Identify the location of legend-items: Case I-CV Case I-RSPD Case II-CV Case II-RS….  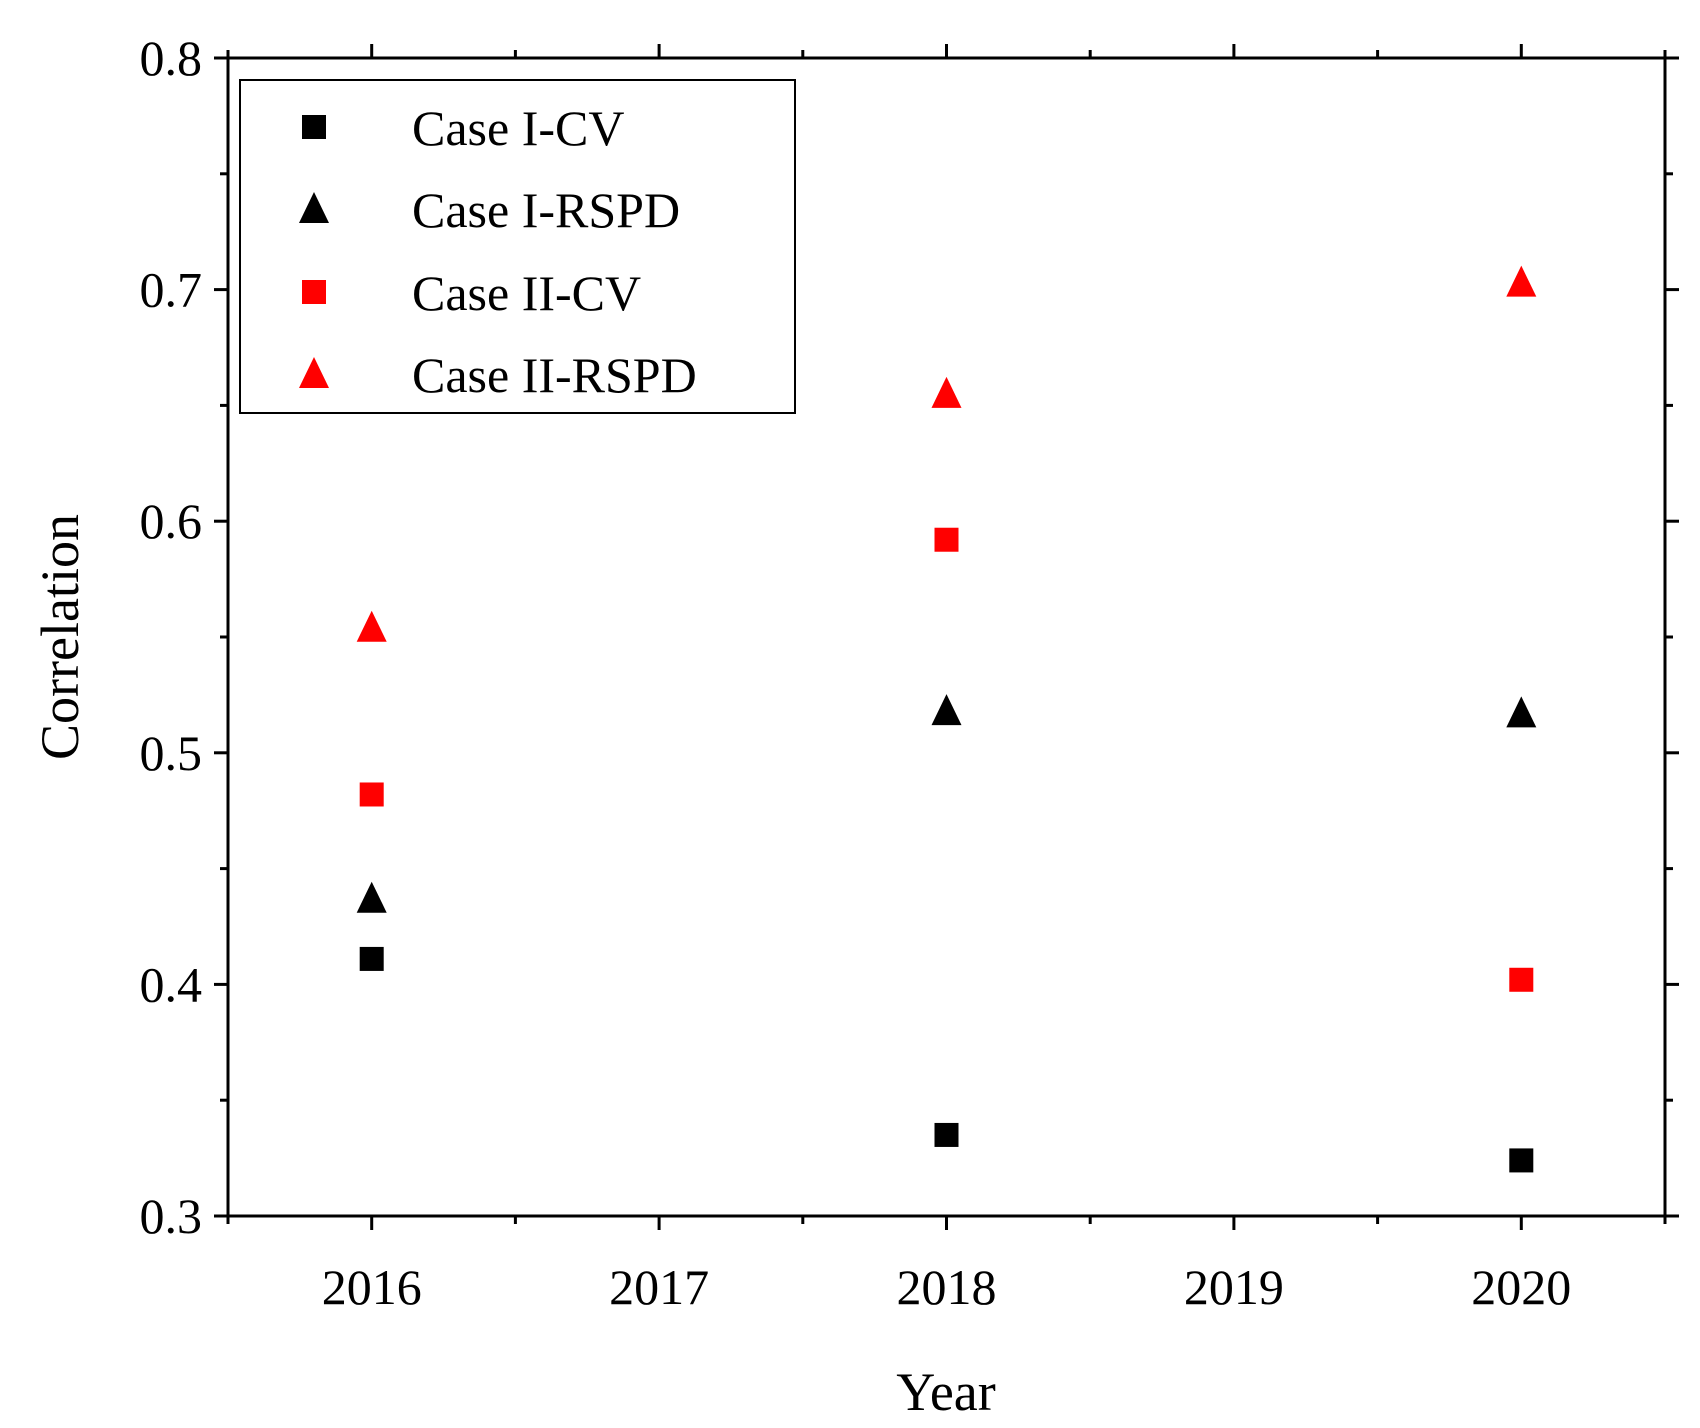
(498, 251).